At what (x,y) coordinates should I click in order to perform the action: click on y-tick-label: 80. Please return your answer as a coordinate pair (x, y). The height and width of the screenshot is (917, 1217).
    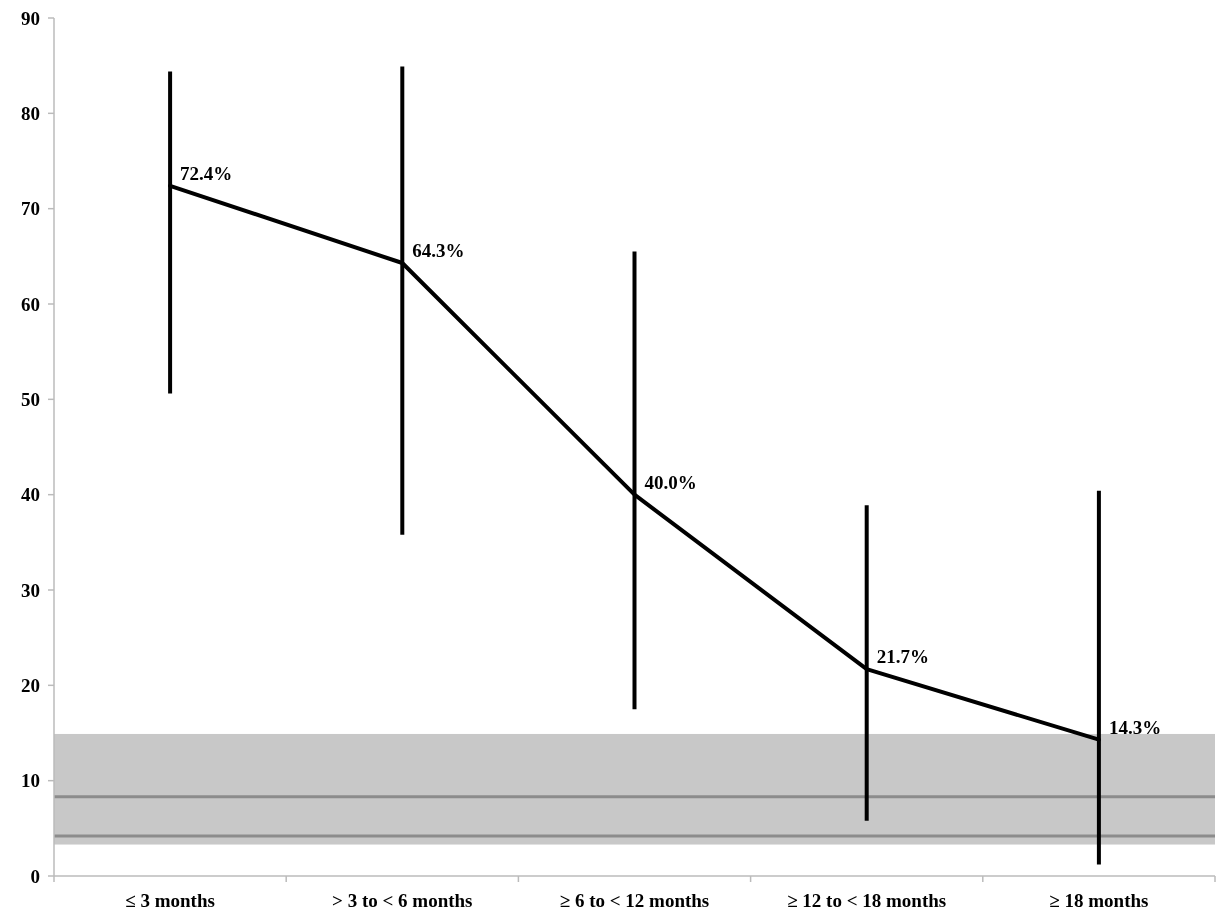
    Looking at the image, I should click on (30, 113).